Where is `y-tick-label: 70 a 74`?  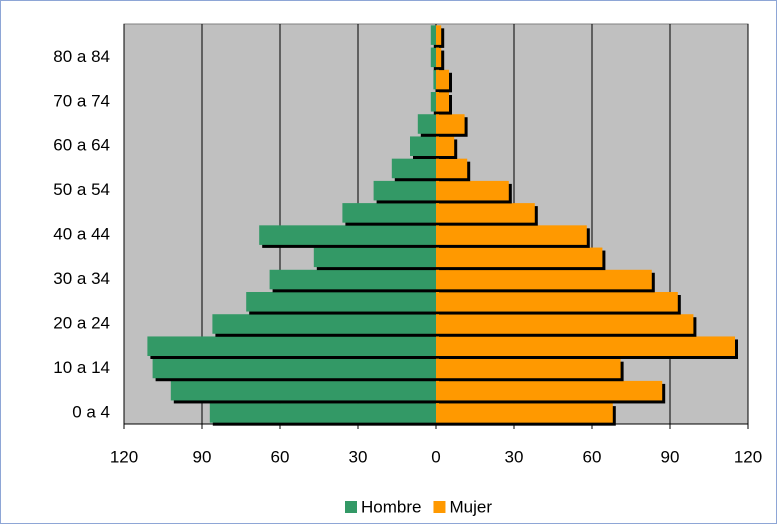 y-tick-label: 70 a 74 is located at coordinates (81, 100).